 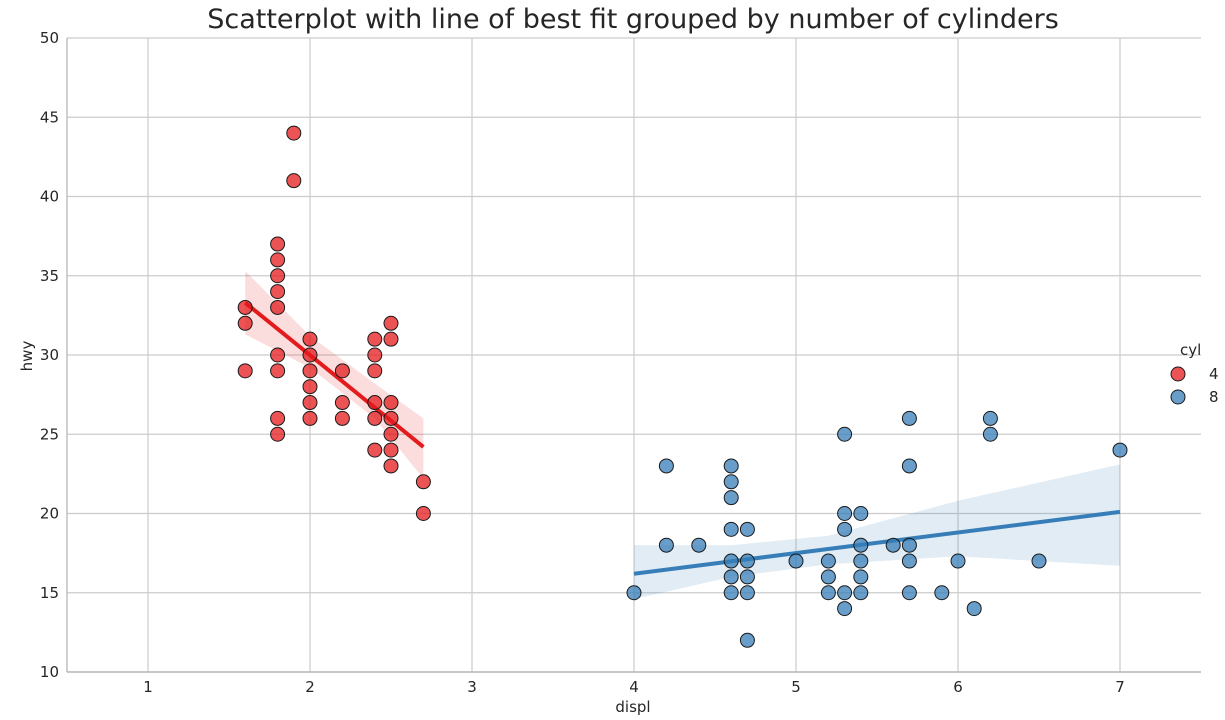 What do you see at coordinates (49, 593) in the screenshot?
I see `y-tick-label: 15` at bounding box center [49, 593].